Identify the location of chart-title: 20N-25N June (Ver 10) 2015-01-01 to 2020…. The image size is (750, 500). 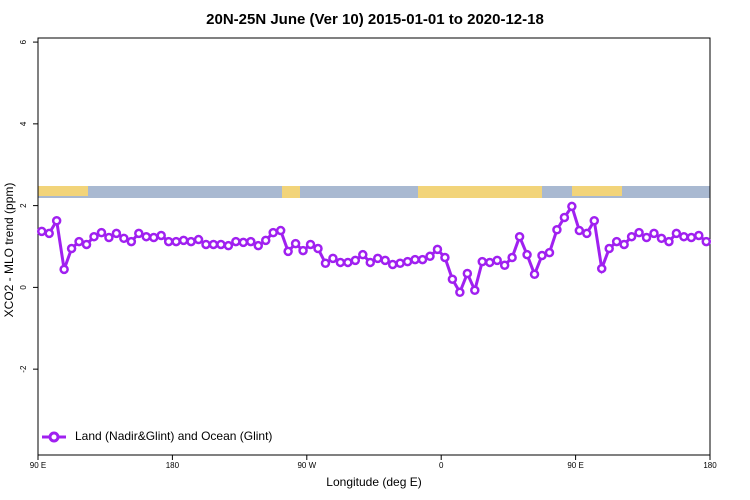
(375, 19).